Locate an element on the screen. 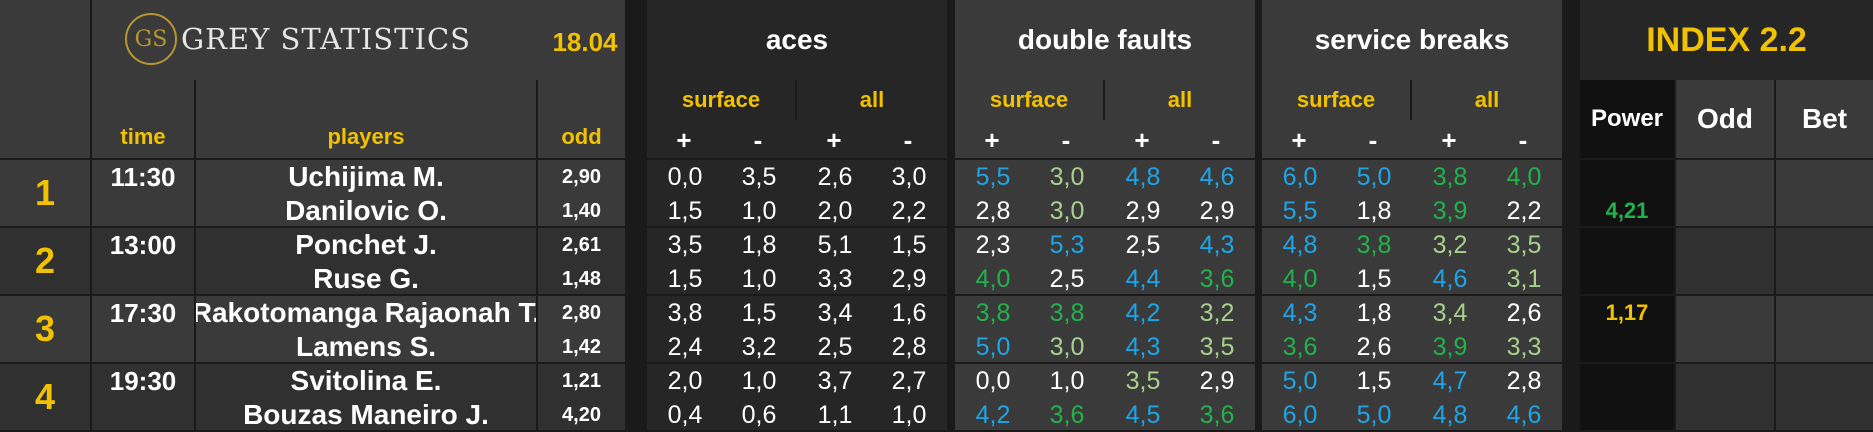  col-time-header: time is located at coordinates (143, 119).